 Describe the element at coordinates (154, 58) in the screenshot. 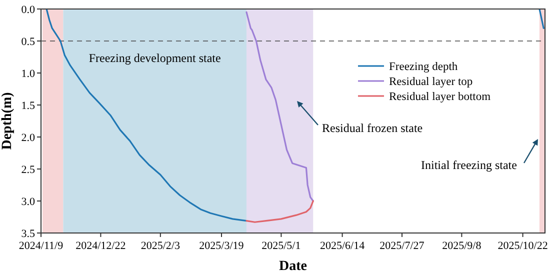

I see `band-label: Freezing development state` at that location.